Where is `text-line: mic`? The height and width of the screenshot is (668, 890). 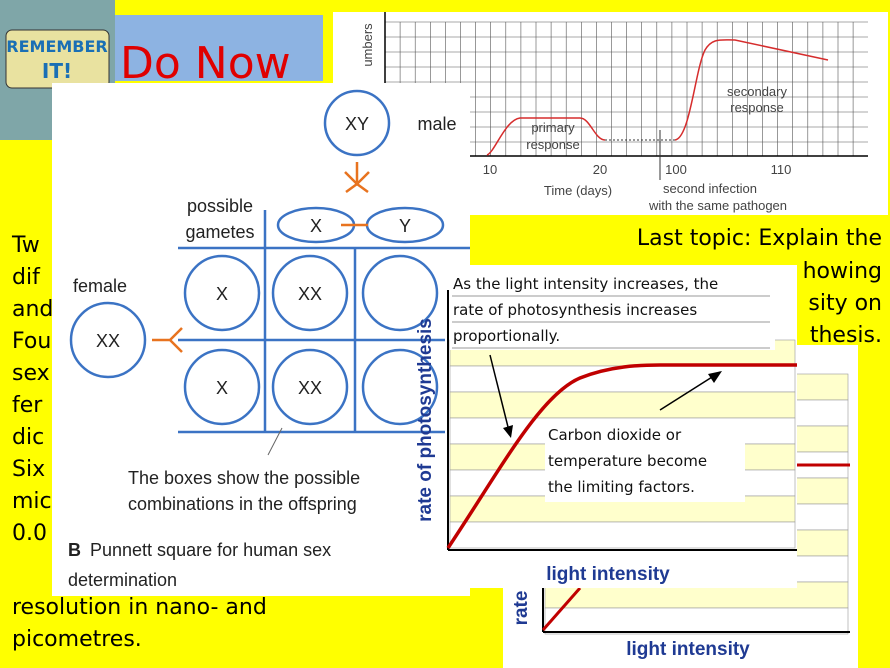 text-line: mic is located at coordinates (32, 501).